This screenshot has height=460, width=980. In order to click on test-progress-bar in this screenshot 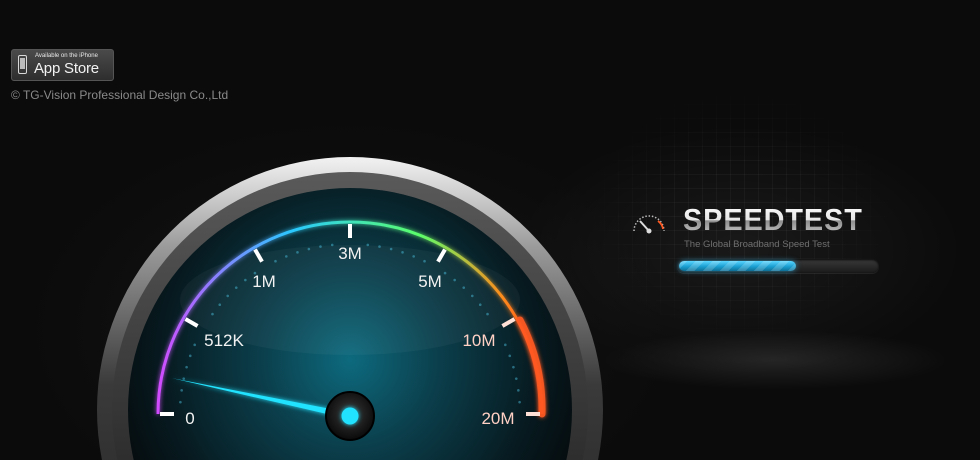, I will do `click(778, 266)`.